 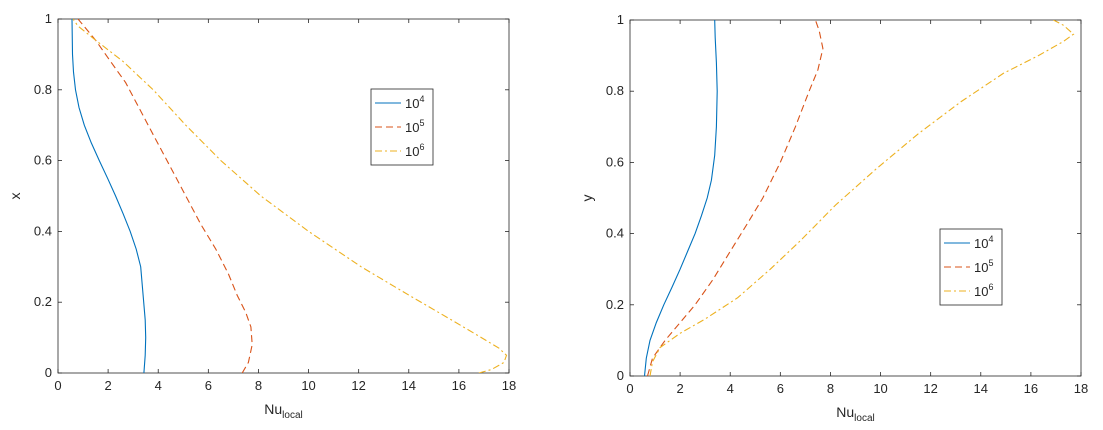 I want to click on y-axis-label: y, so click(x=587, y=198).